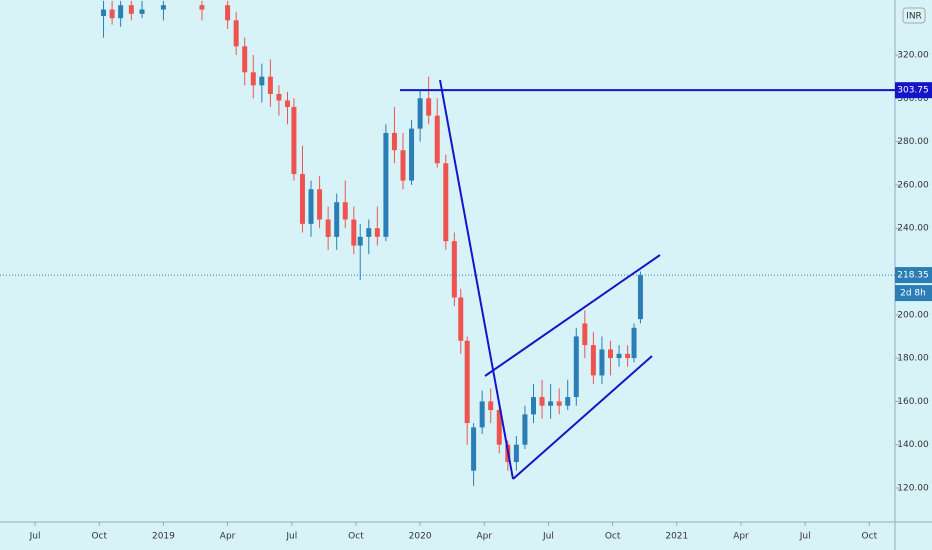 The image size is (932, 550). Describe the element at coordinates (913, 445) in the screenshot. I see `y-tick-label: 140.00` at that location.